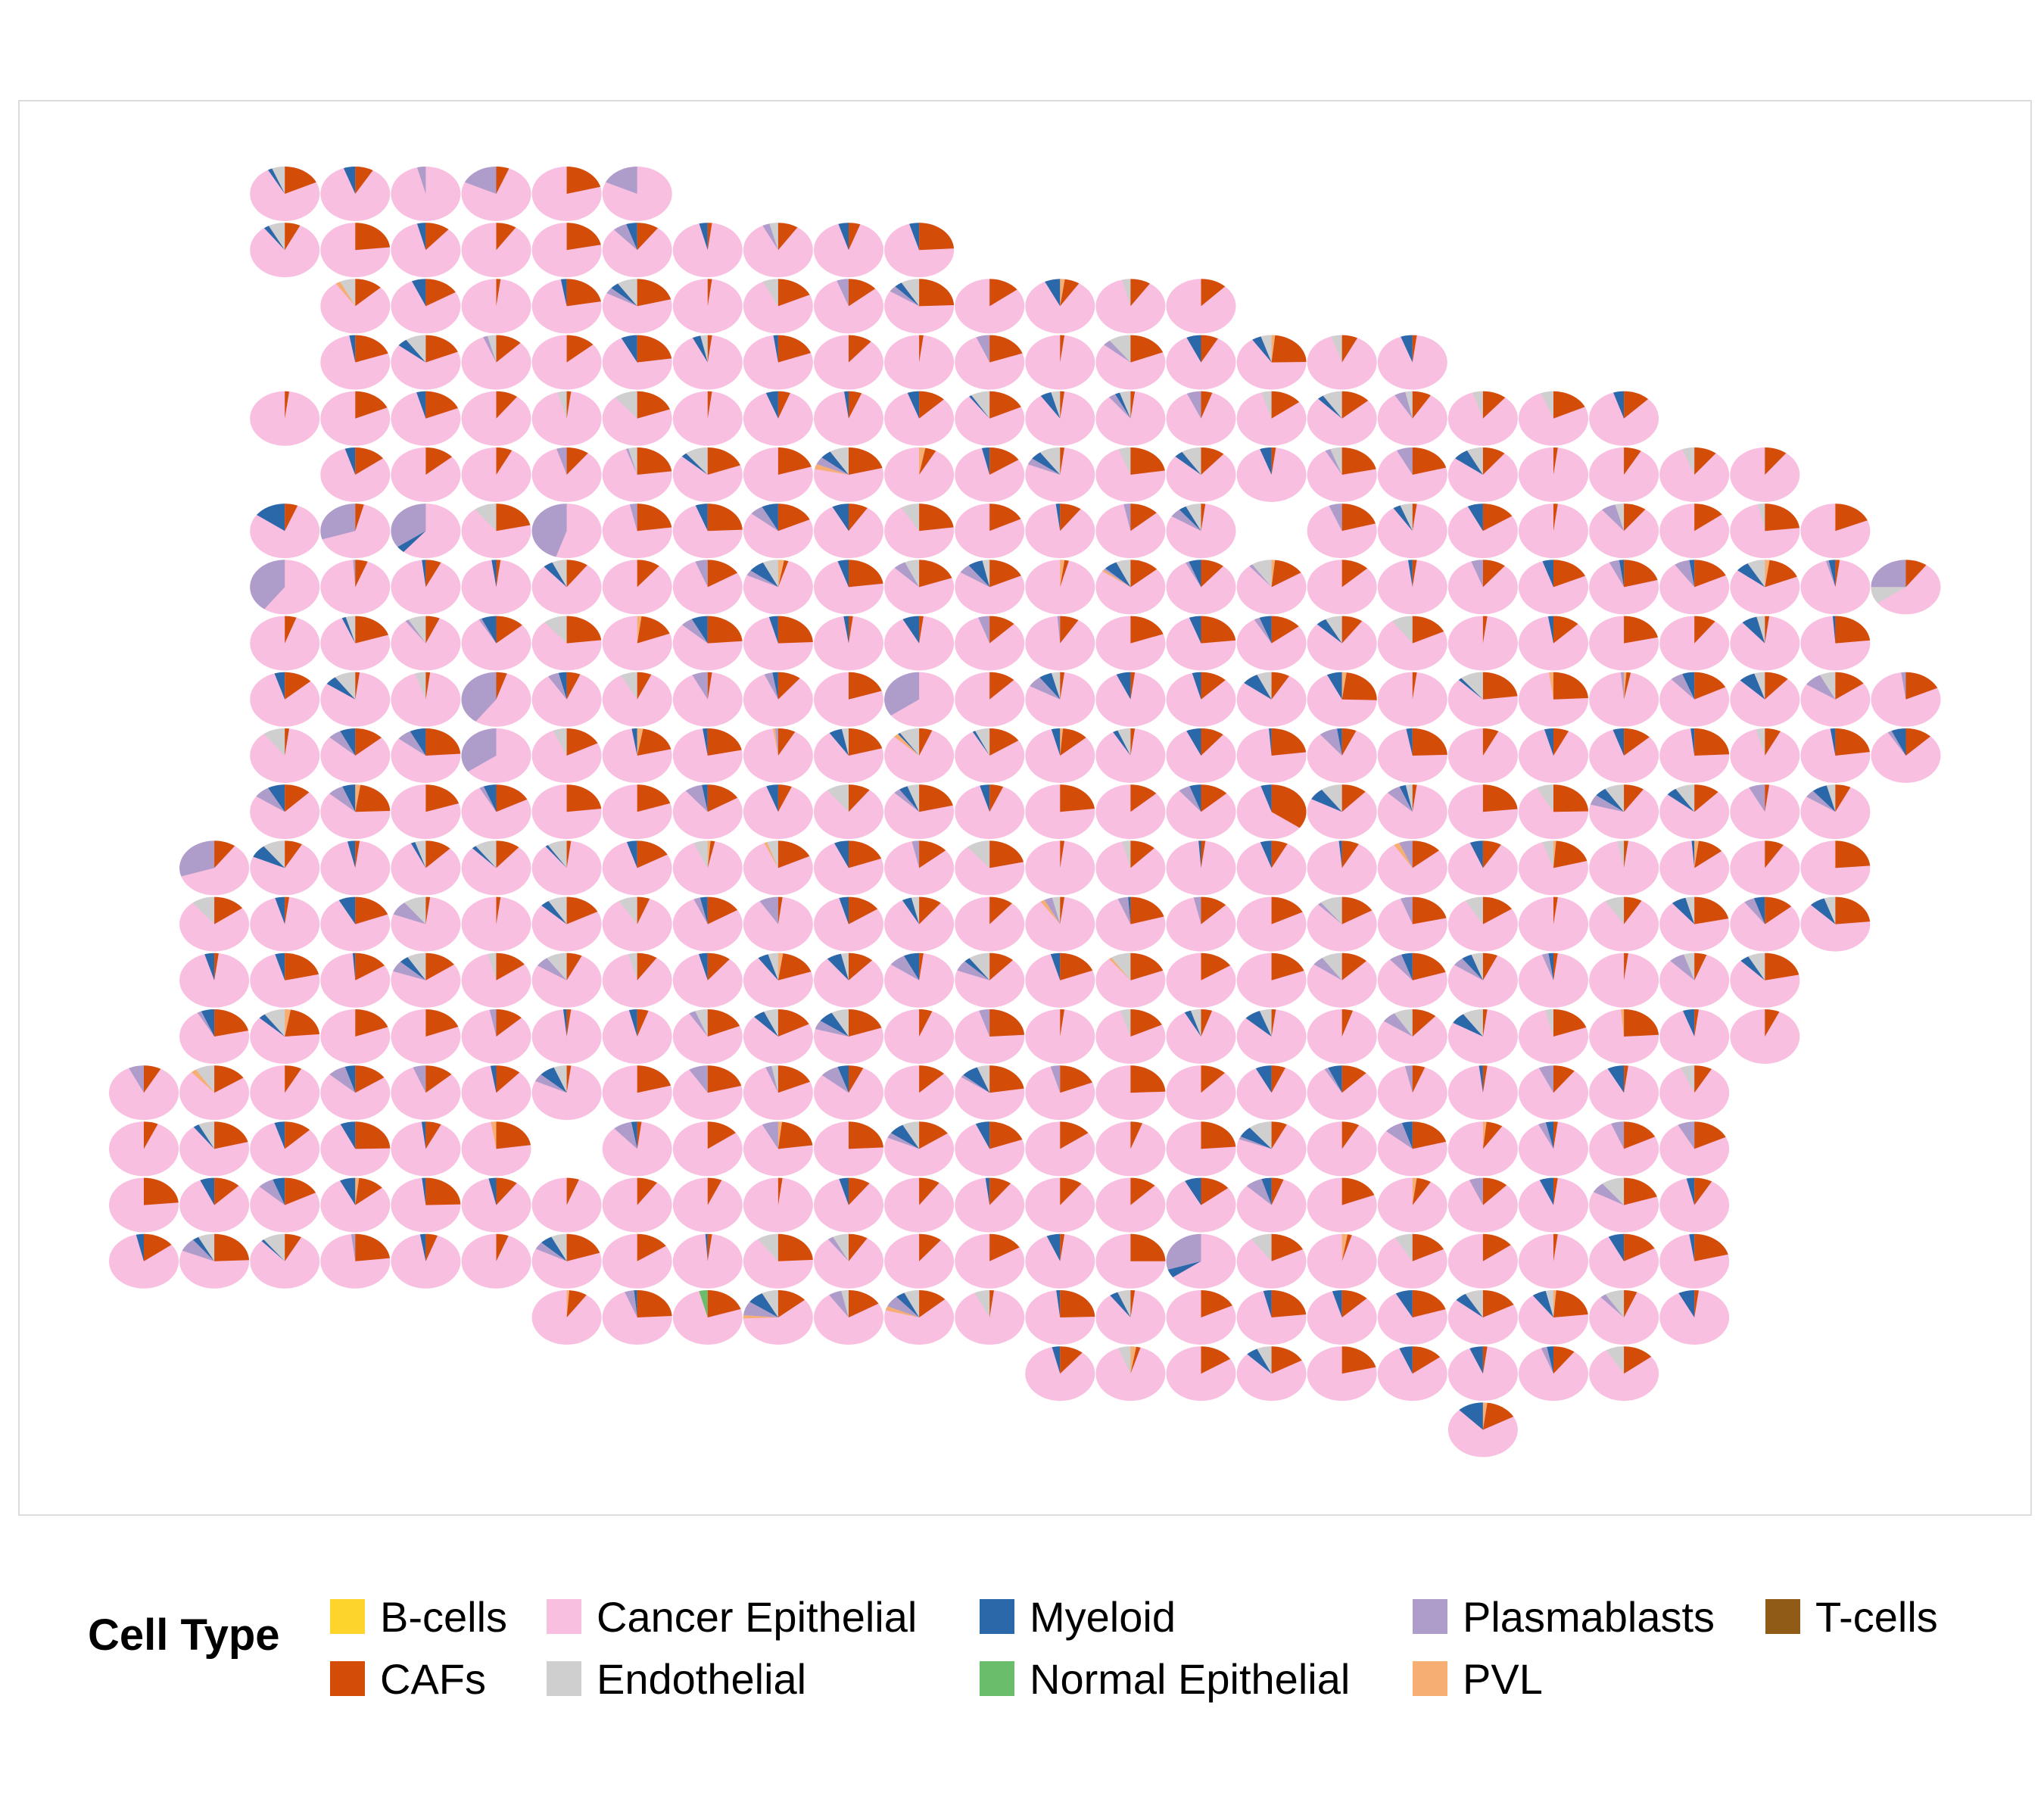 The image size is (2044, 1799). I want to click on legend-item-normal-epithelial: Normal Epithelial, so click(1165, 1679).